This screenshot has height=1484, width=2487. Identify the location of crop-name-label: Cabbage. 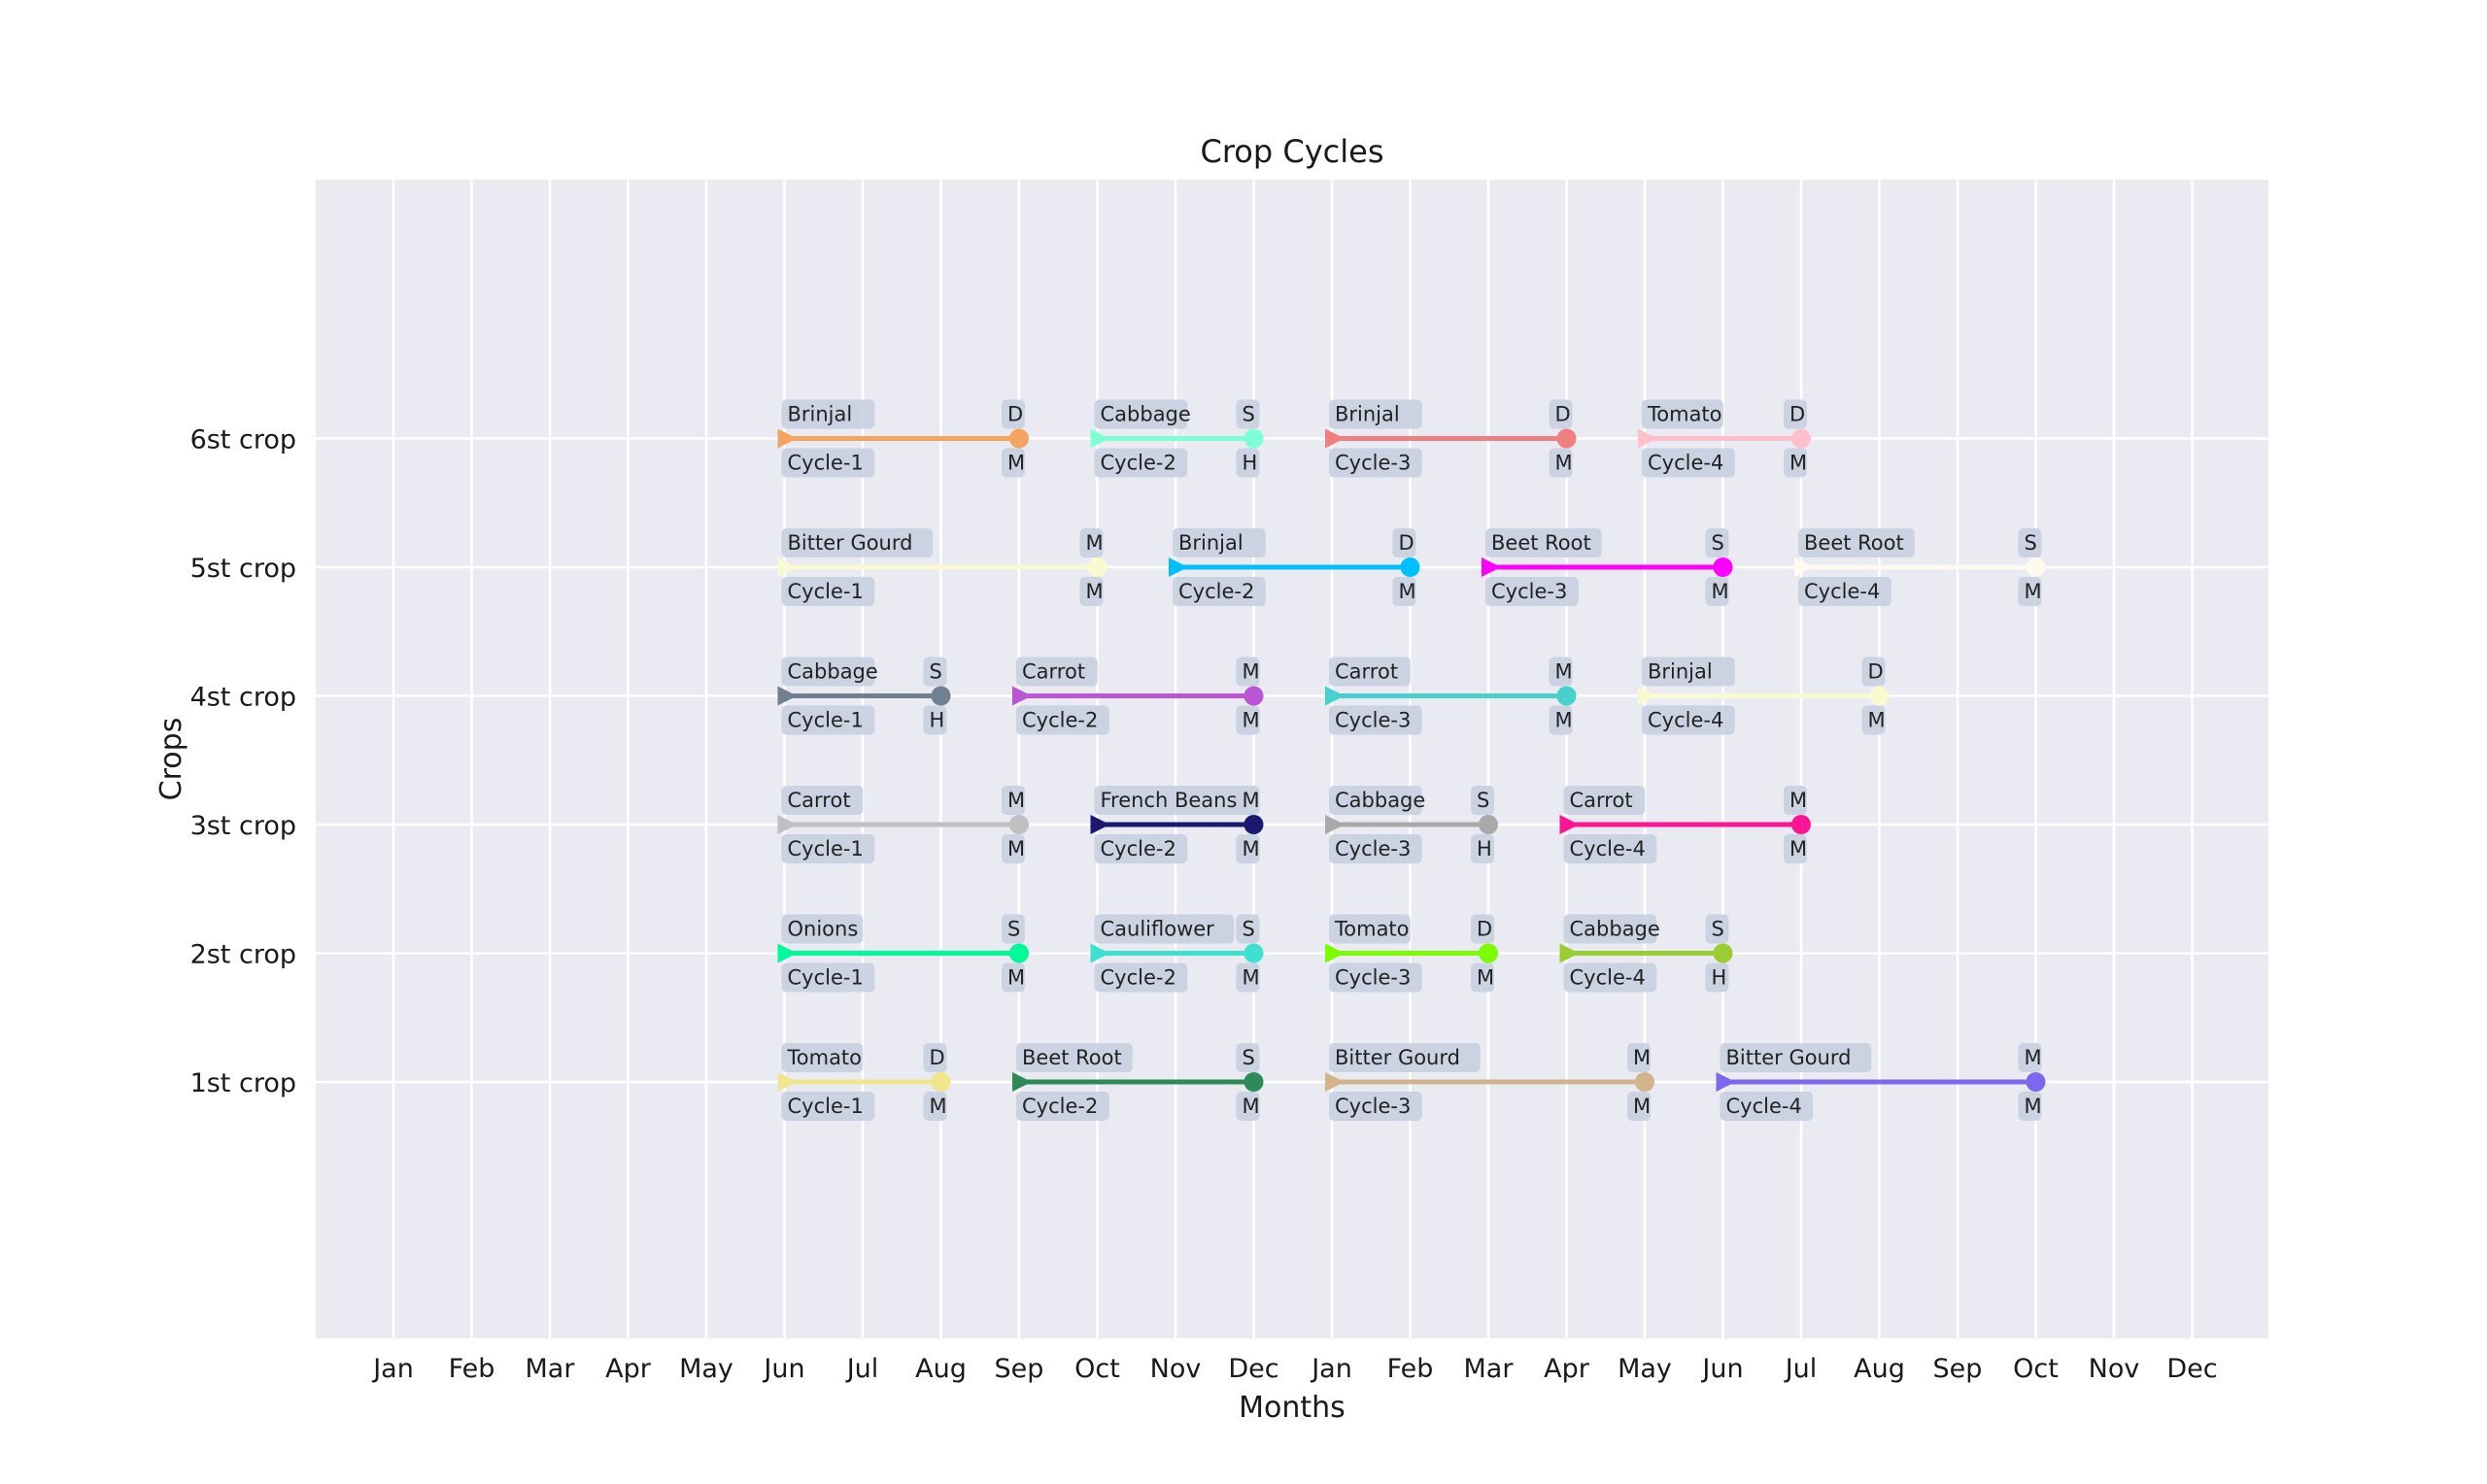
(833, 672).